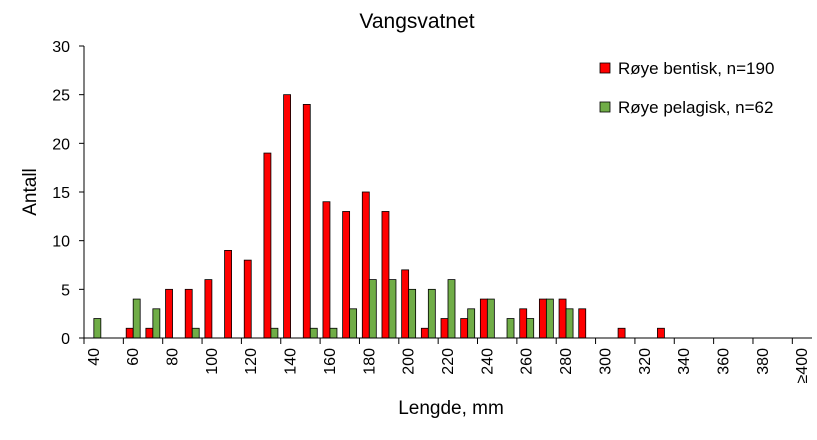 Image resolution: width=817 pixels, height=440 pixels. What do you see at coordinates (487, 361) in the screenshot?
I see `x-tick-label: 240` at bounding box center [487, 361].